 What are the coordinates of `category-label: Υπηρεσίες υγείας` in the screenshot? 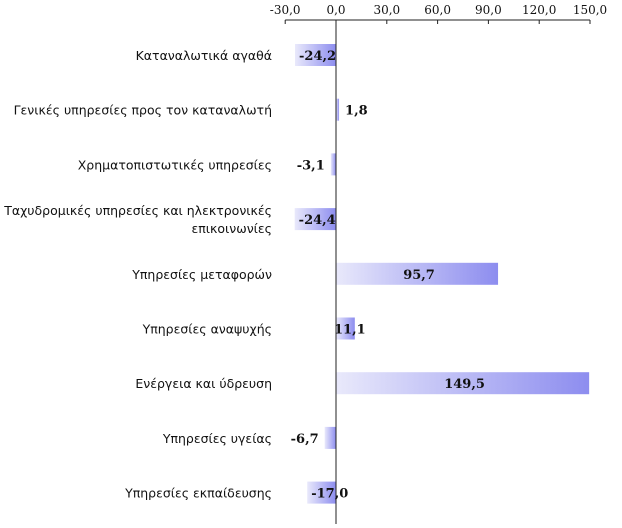 It's located at (217, 438).